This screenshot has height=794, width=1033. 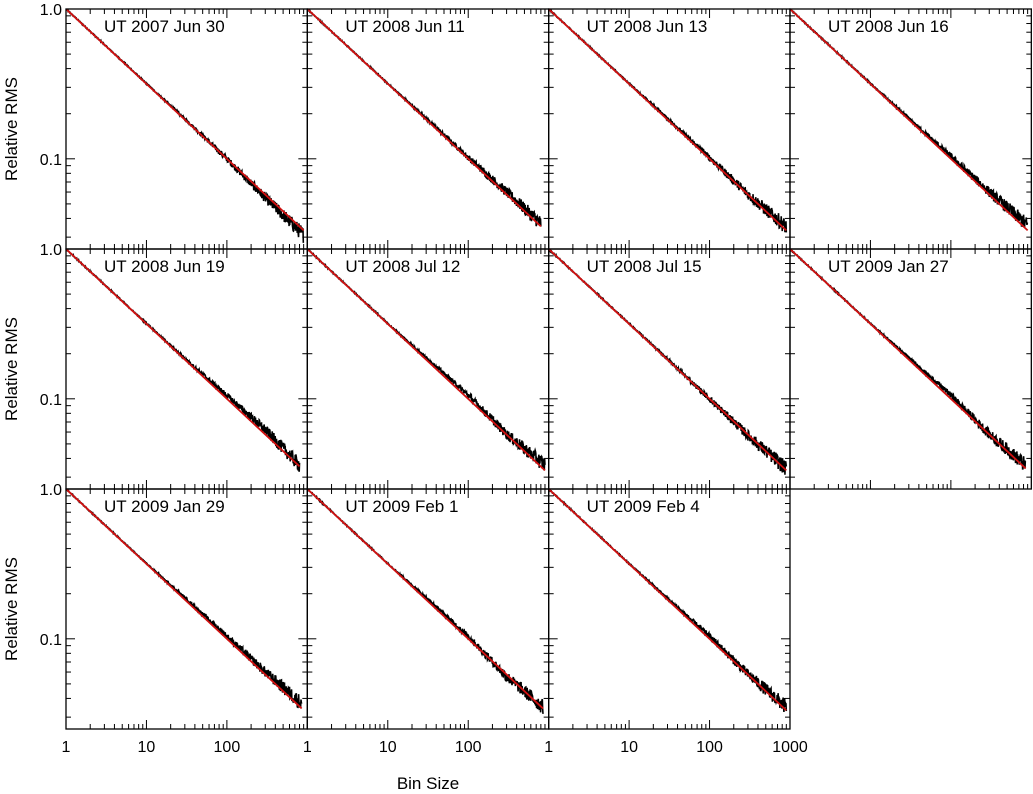 I want to click on panel: UT 2009 Jan 27, so click(x=910, y=369).